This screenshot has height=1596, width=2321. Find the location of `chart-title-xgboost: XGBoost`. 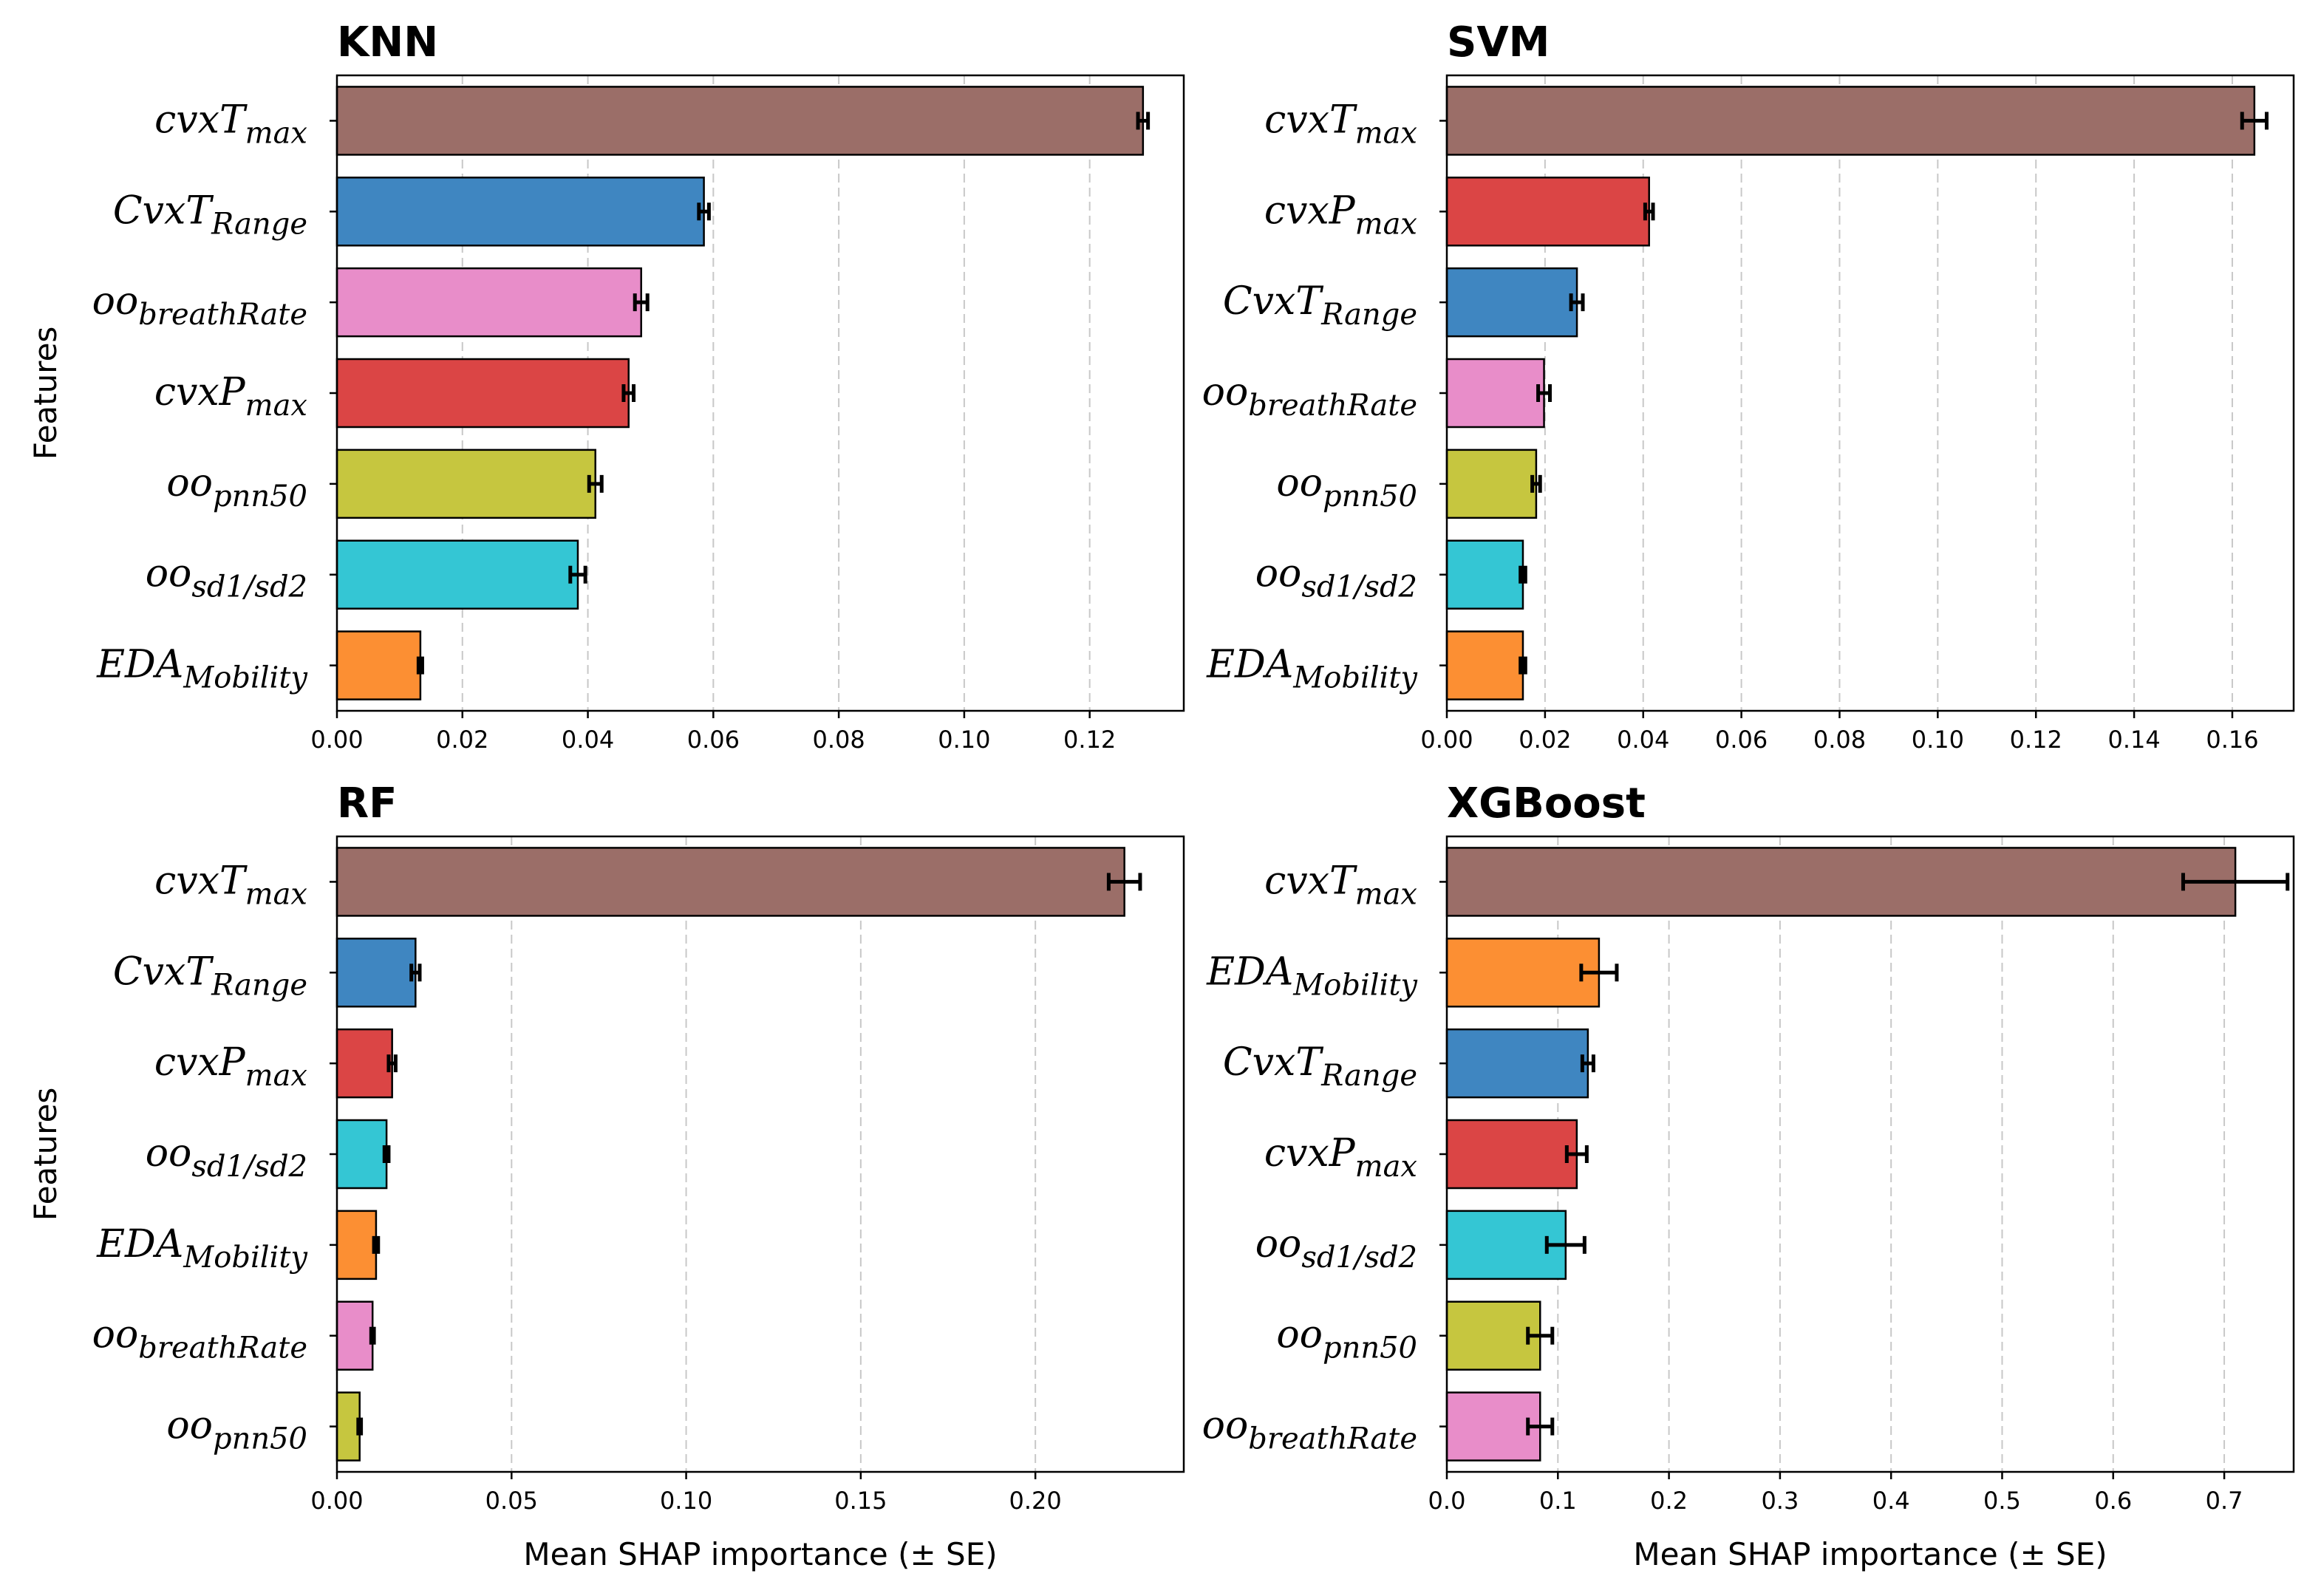

chart-title-xgboost: XGBoost is located at coordinates (1546, 804).